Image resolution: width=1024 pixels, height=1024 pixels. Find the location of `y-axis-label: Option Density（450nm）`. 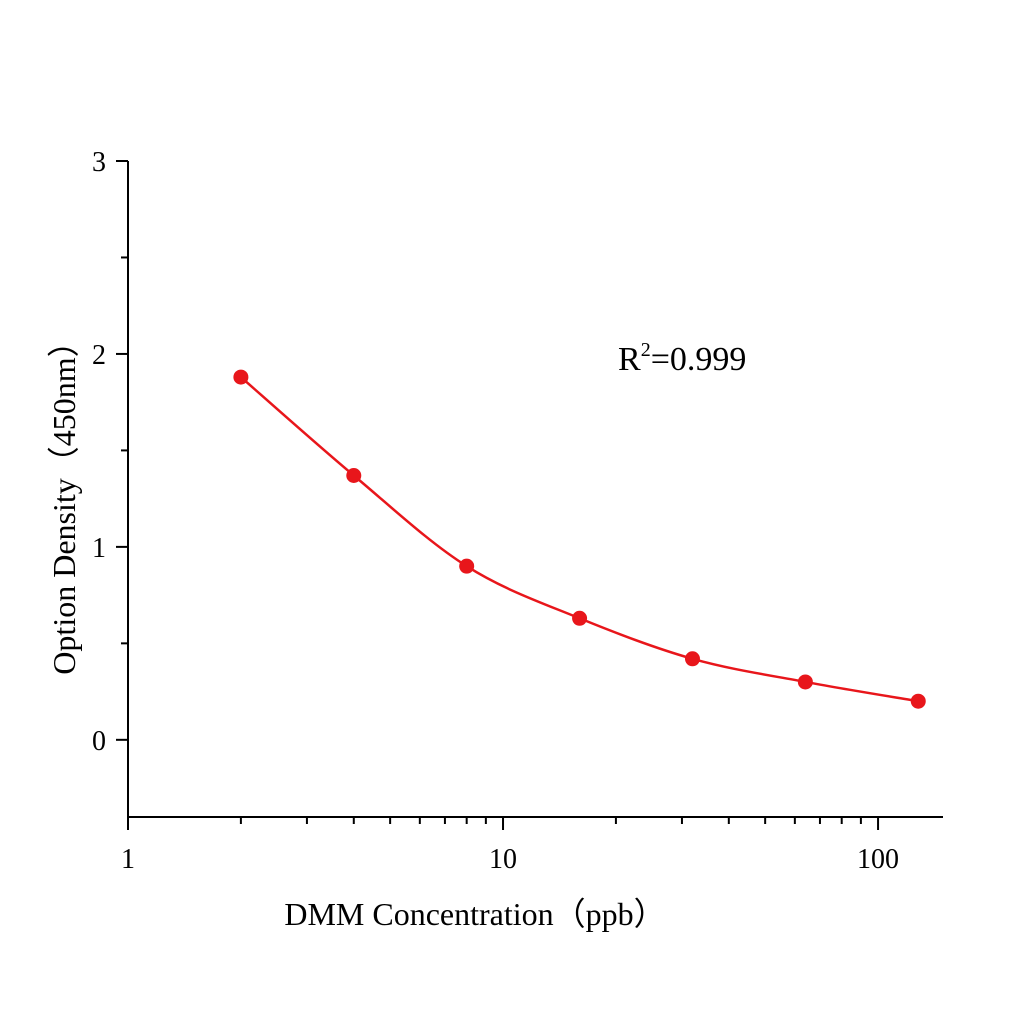

y-axis-label: Option Density（450nm） is located at coordinates (64, 499).